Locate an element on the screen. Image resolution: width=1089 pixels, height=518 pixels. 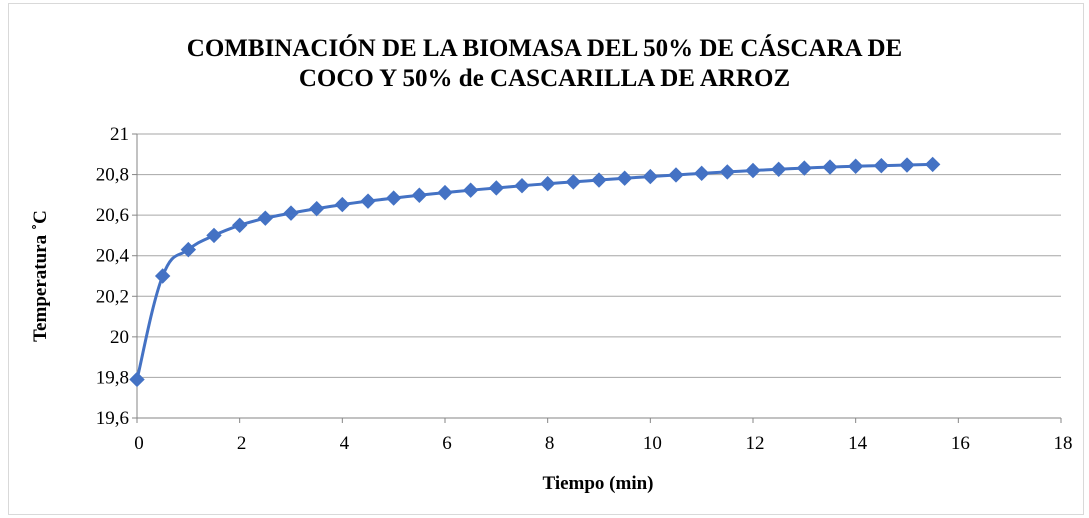
y-tick-label: 20 is located at coordinates (119, 337).